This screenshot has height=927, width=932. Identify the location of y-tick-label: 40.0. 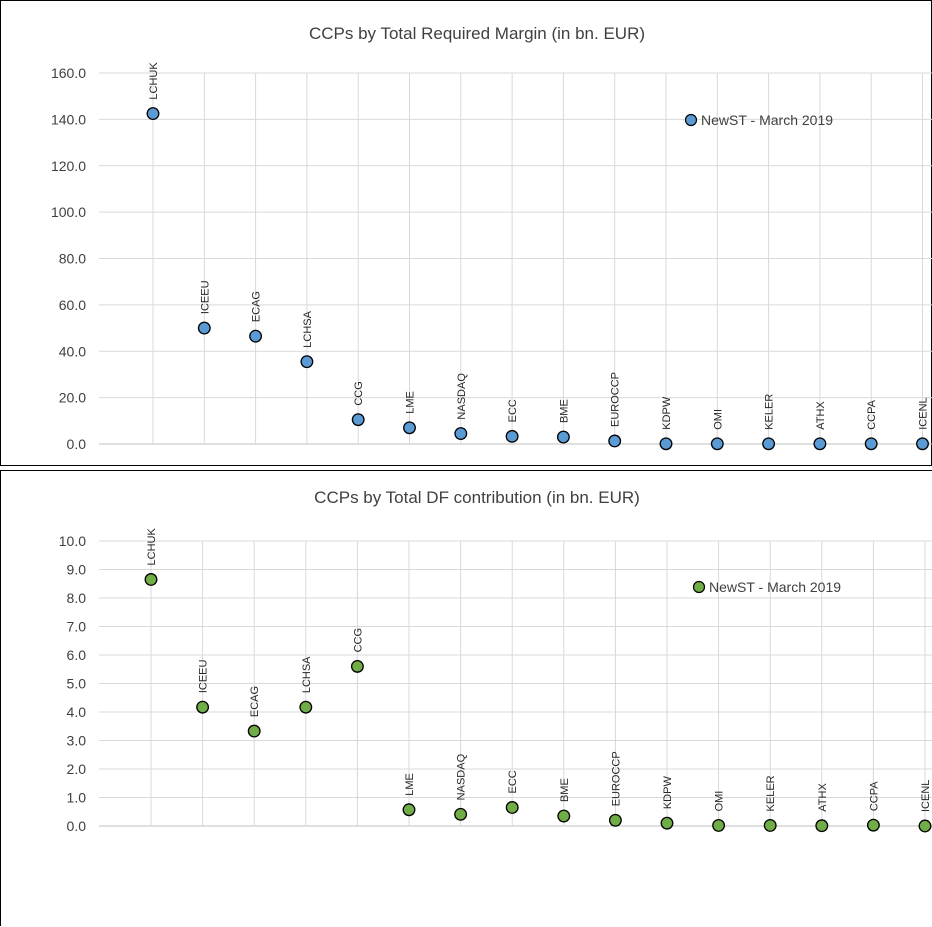
(72, 351).